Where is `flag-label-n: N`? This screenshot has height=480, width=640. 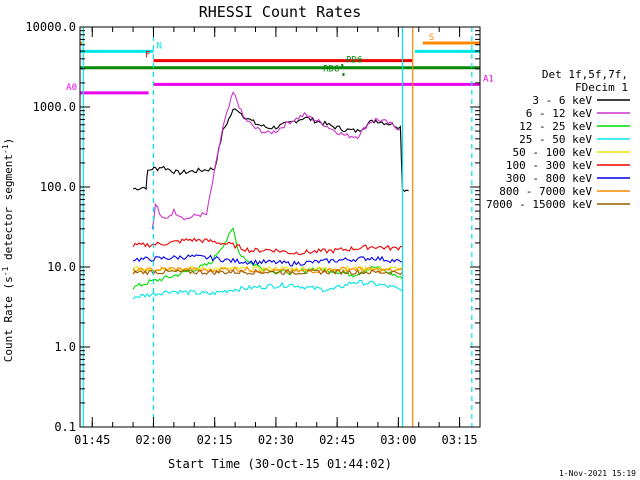 flag-label-n: N is located at coordinates (158, 46).